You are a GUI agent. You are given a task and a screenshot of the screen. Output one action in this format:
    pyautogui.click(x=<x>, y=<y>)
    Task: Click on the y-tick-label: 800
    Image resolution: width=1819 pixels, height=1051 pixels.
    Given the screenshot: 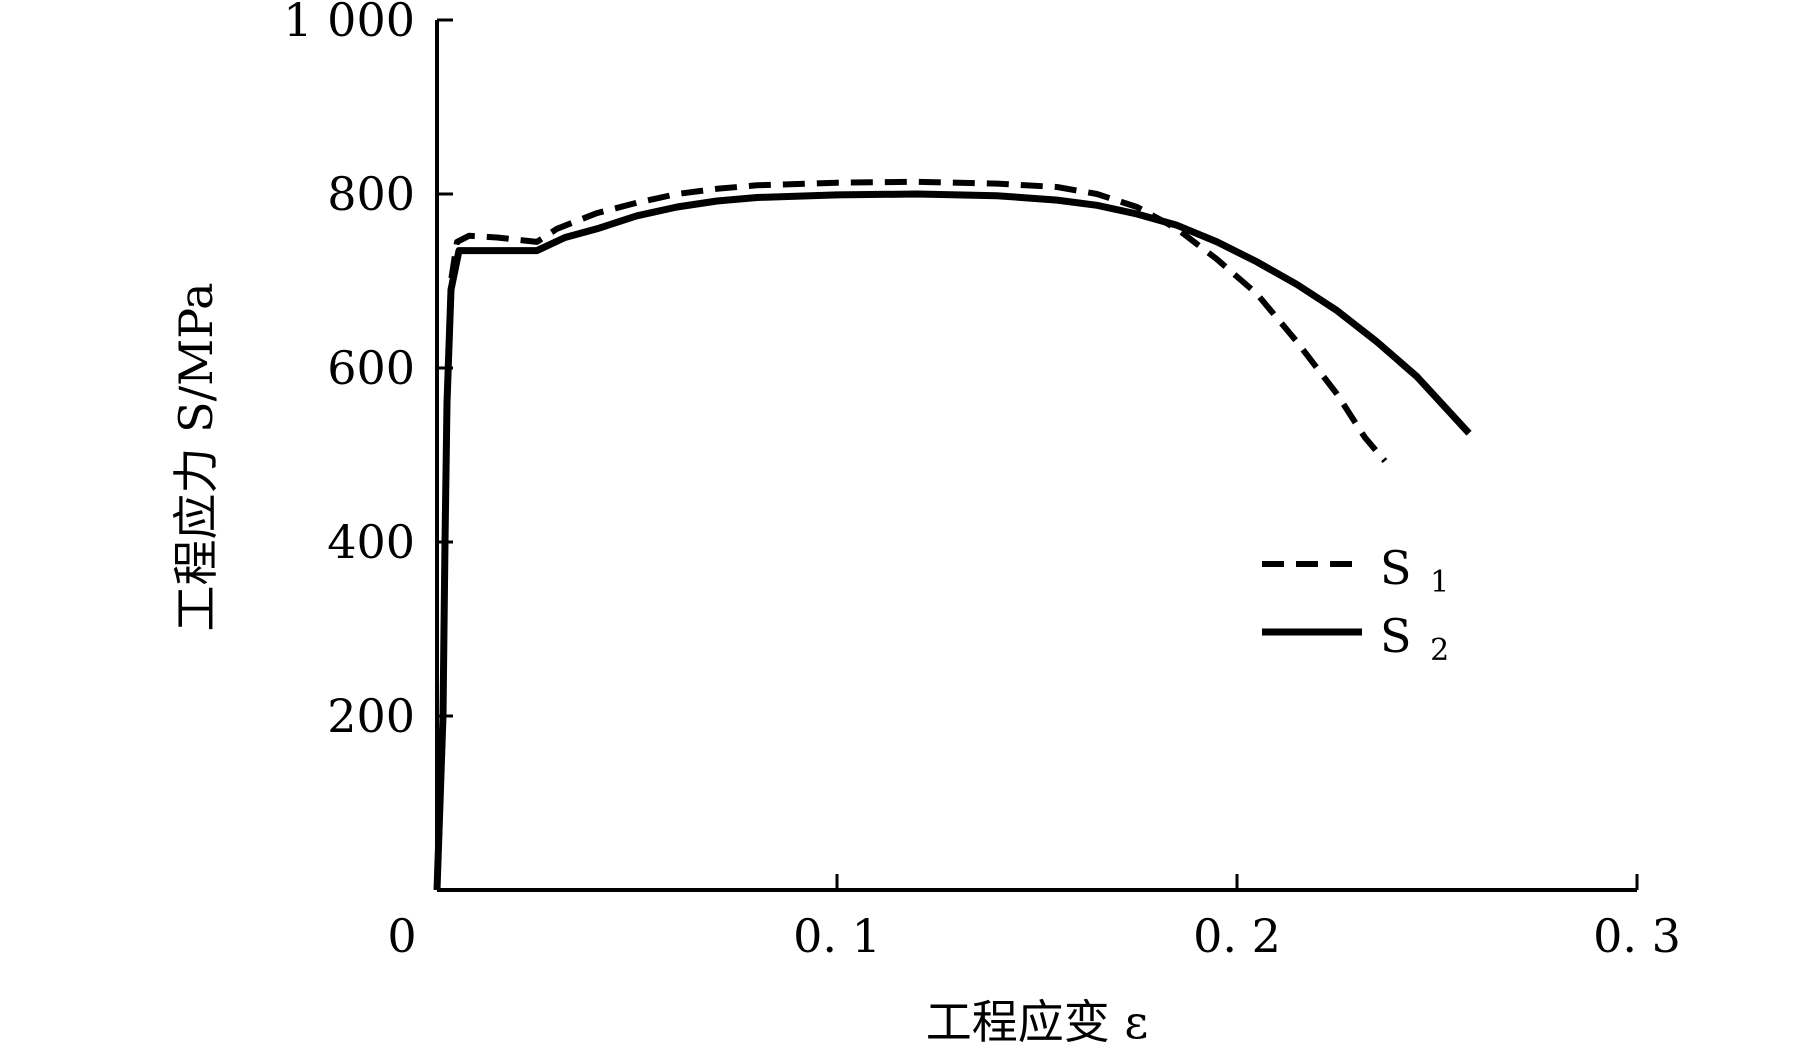 What is the action you would take?
    pyautogui.click(x=371, y=194)
    